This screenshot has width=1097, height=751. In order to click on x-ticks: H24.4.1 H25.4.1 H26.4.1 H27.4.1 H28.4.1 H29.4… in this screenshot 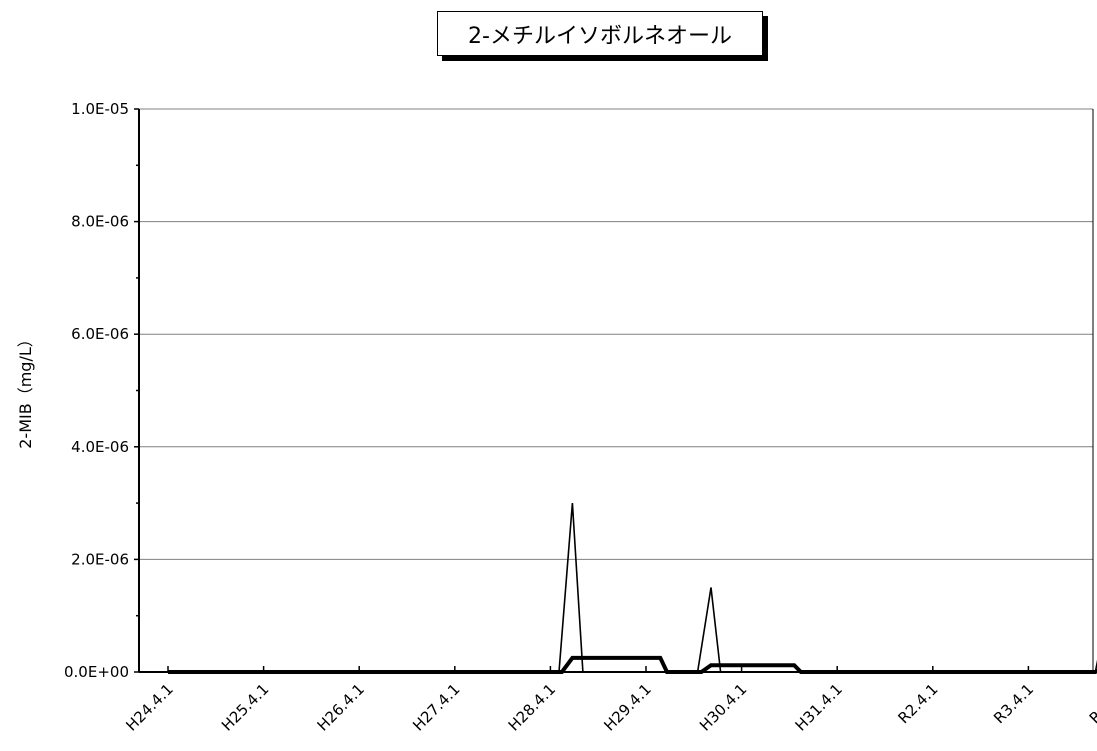, I will do `click(609, 700)`.